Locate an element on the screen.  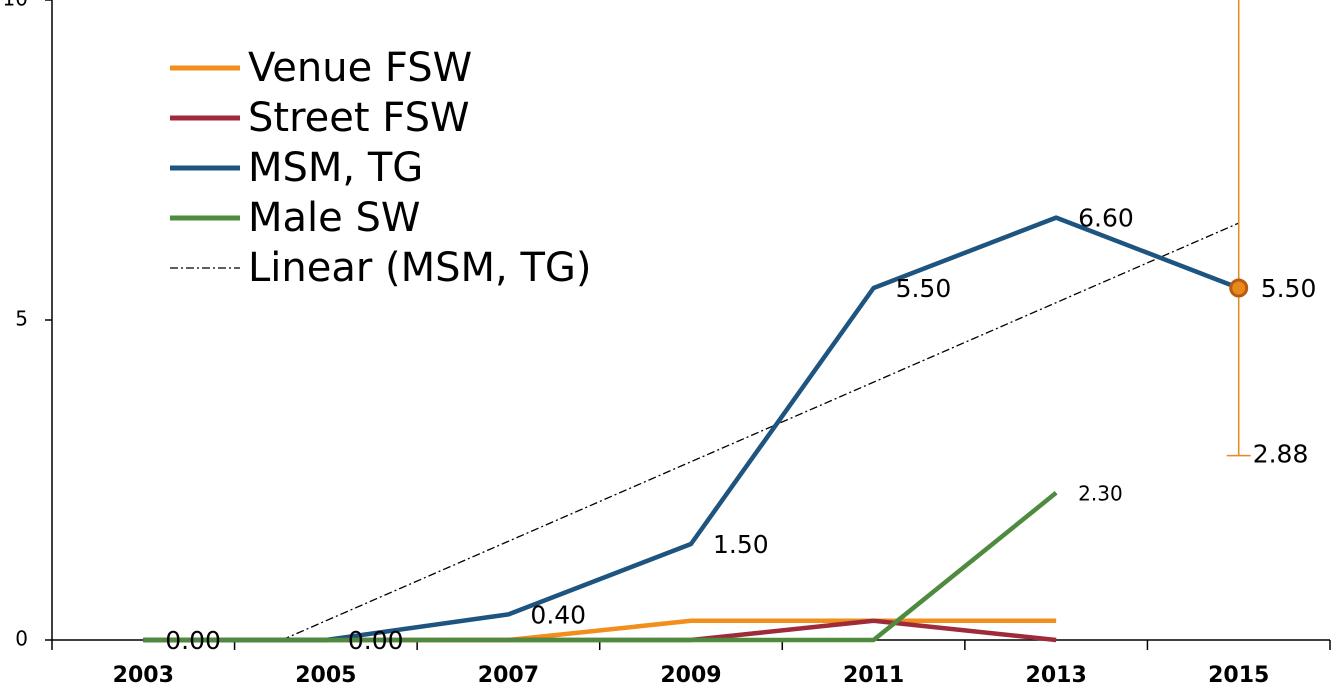
y-tick-label: 0 is located at coordinates (21, 639).